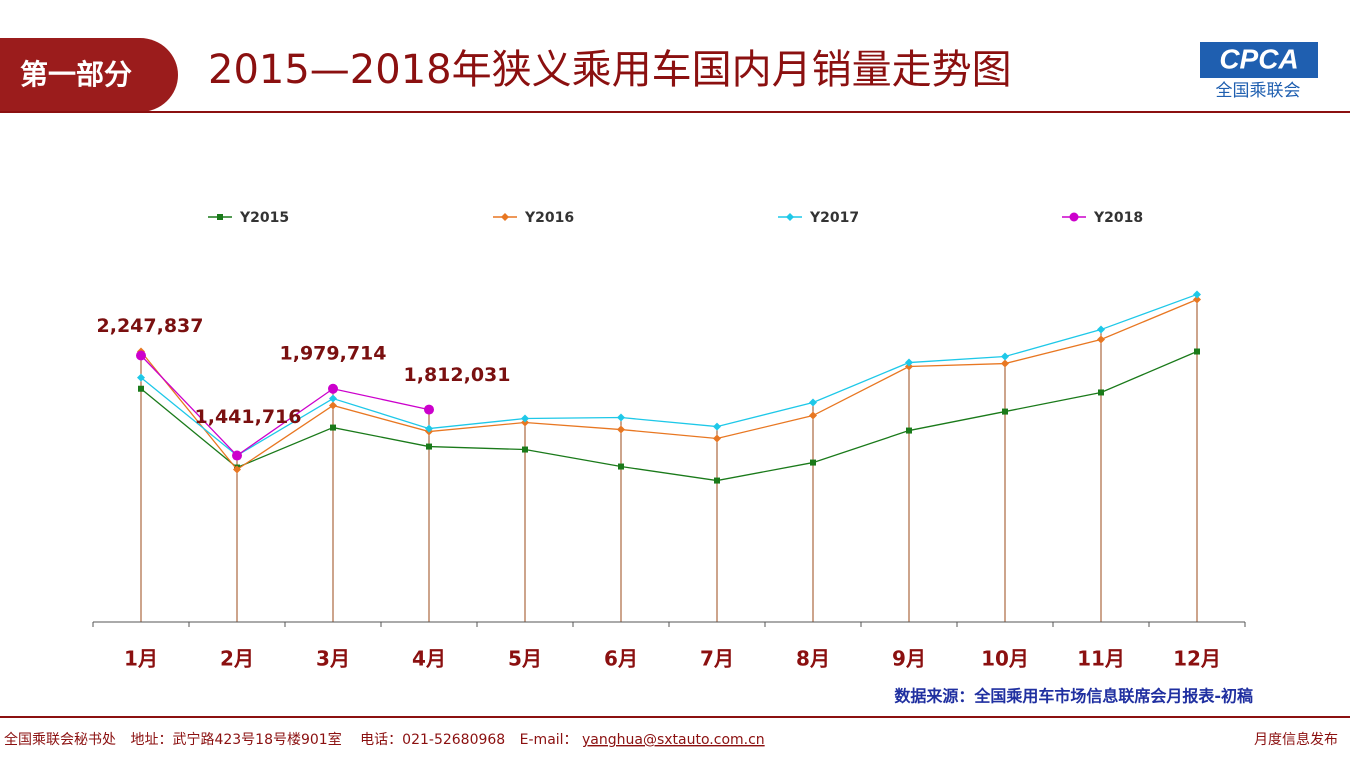  What do you see at coordinates (1197, 659) in the screenshot?
I see `x-tick-label: 12月` at bounding box center [1197, 659].